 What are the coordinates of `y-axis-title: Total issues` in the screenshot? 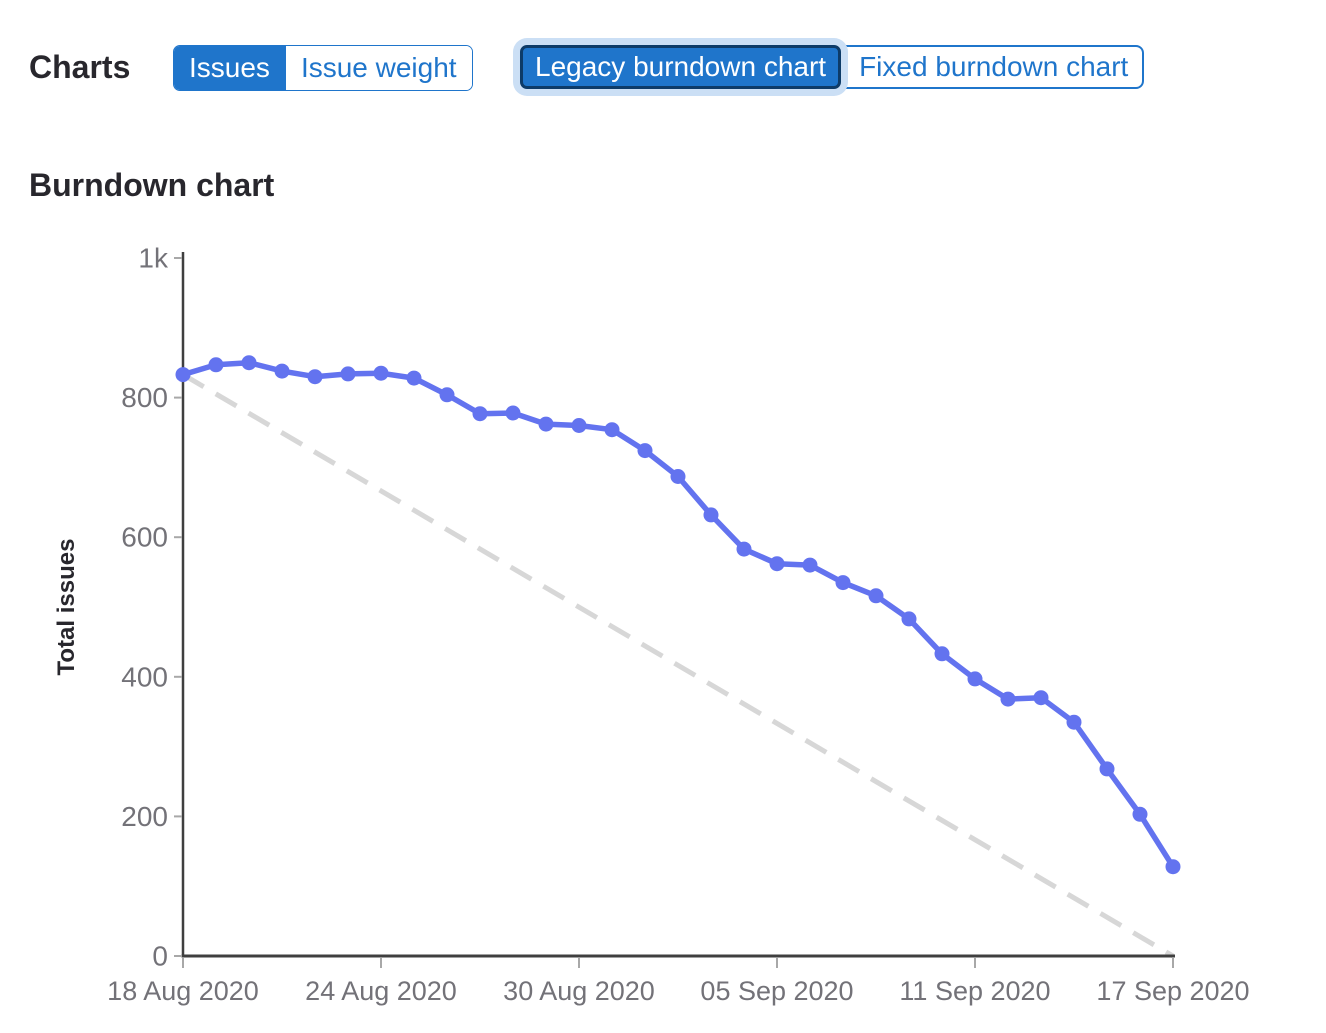 It's located at (66, 607).